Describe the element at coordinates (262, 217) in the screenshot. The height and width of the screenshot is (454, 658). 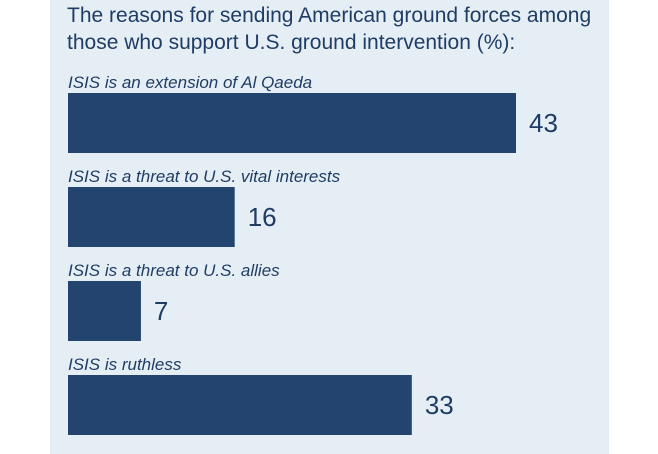
I see `value-label: 16` at that location.